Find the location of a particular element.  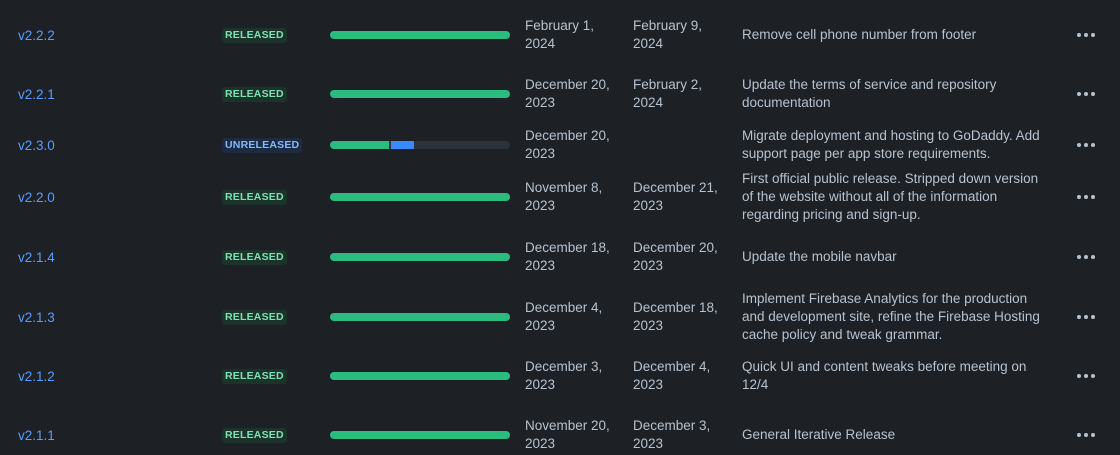

version-link: v2.3.0 is located at coordinates (36, 145).